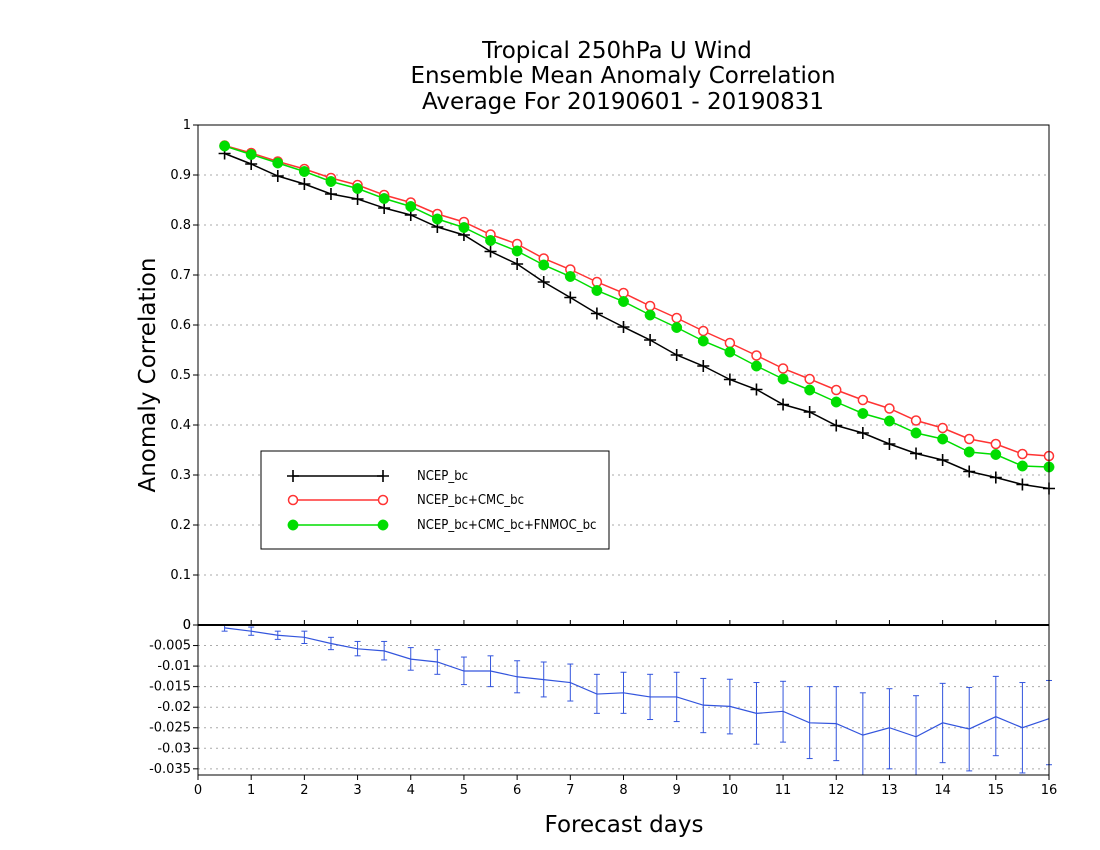 The width and height of the screenshot is (1100, 850). I want to click on difference-series, so click(636, 699).